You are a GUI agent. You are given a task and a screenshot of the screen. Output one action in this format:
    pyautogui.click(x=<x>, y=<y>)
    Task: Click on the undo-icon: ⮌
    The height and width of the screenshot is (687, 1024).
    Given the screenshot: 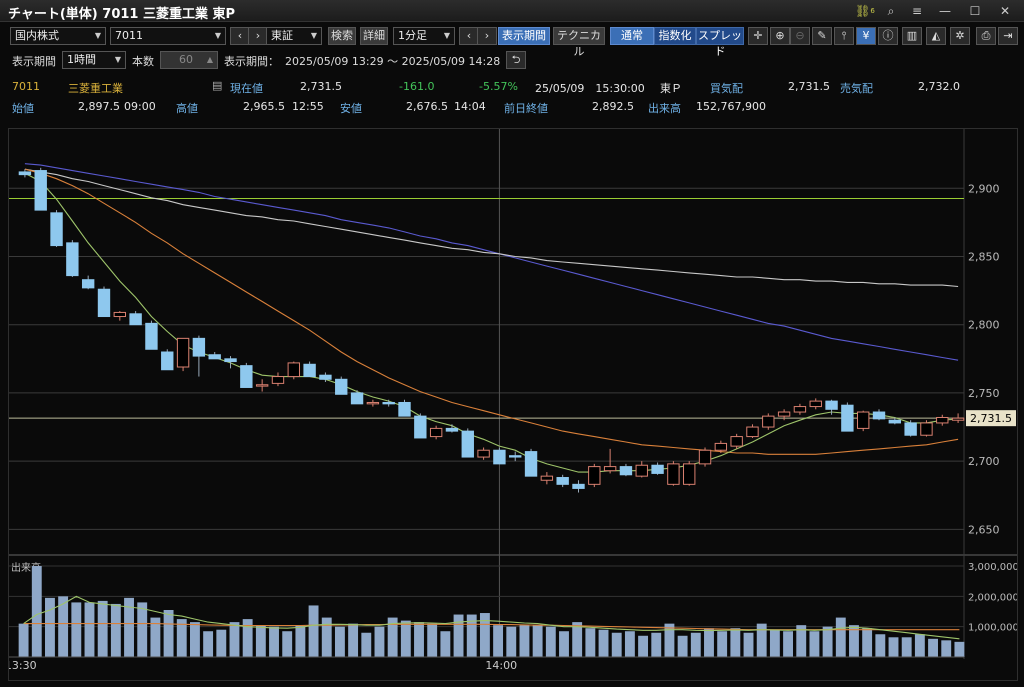 What is the action you would take?
    pyautogui.click(x=516, y=60)
    